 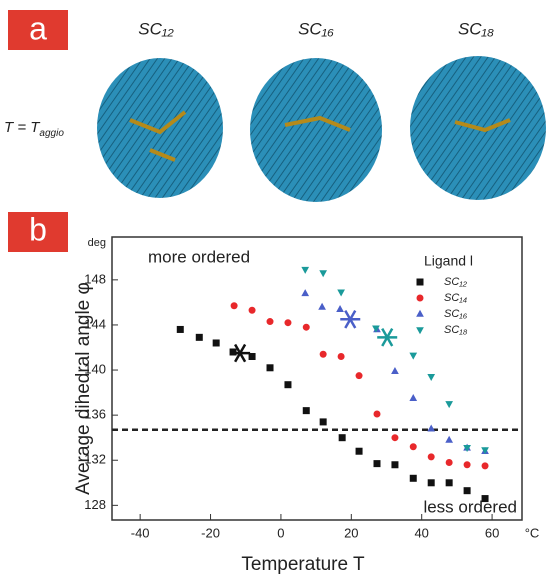 I want to click on structure-label: SC₁₆, so click(x=316, y=28).